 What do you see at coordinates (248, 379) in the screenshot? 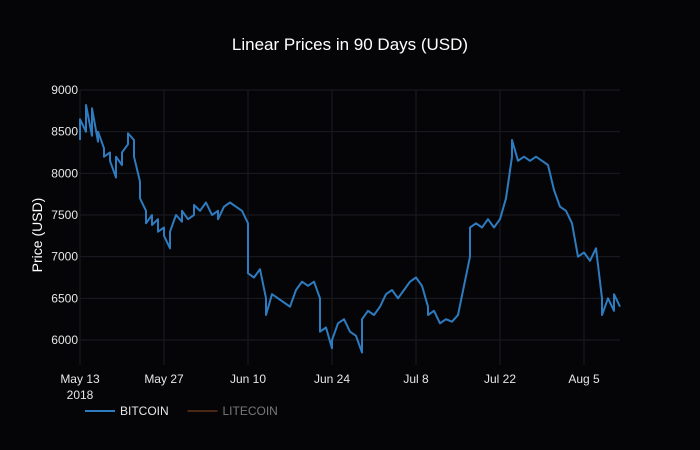
I see `x-tick-label: Jun 10` at bounding box center [248, 379].